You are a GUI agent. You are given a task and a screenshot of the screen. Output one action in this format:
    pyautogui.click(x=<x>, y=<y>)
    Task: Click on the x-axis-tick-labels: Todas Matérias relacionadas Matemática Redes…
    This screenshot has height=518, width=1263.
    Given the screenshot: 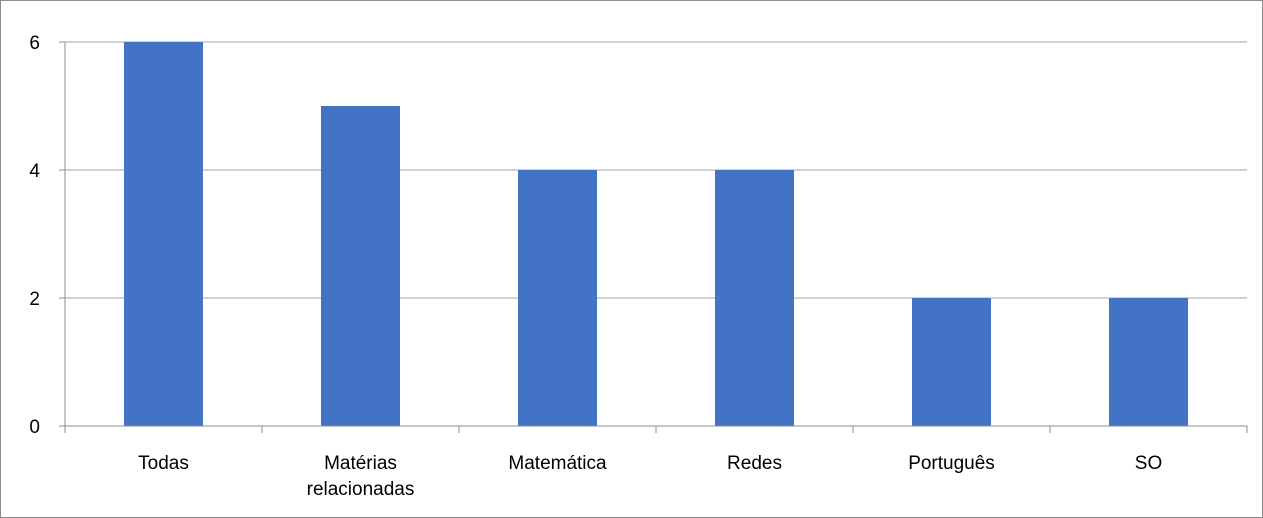 What is the action you would take?
    pyautogui.click(x=650, y=476)
    